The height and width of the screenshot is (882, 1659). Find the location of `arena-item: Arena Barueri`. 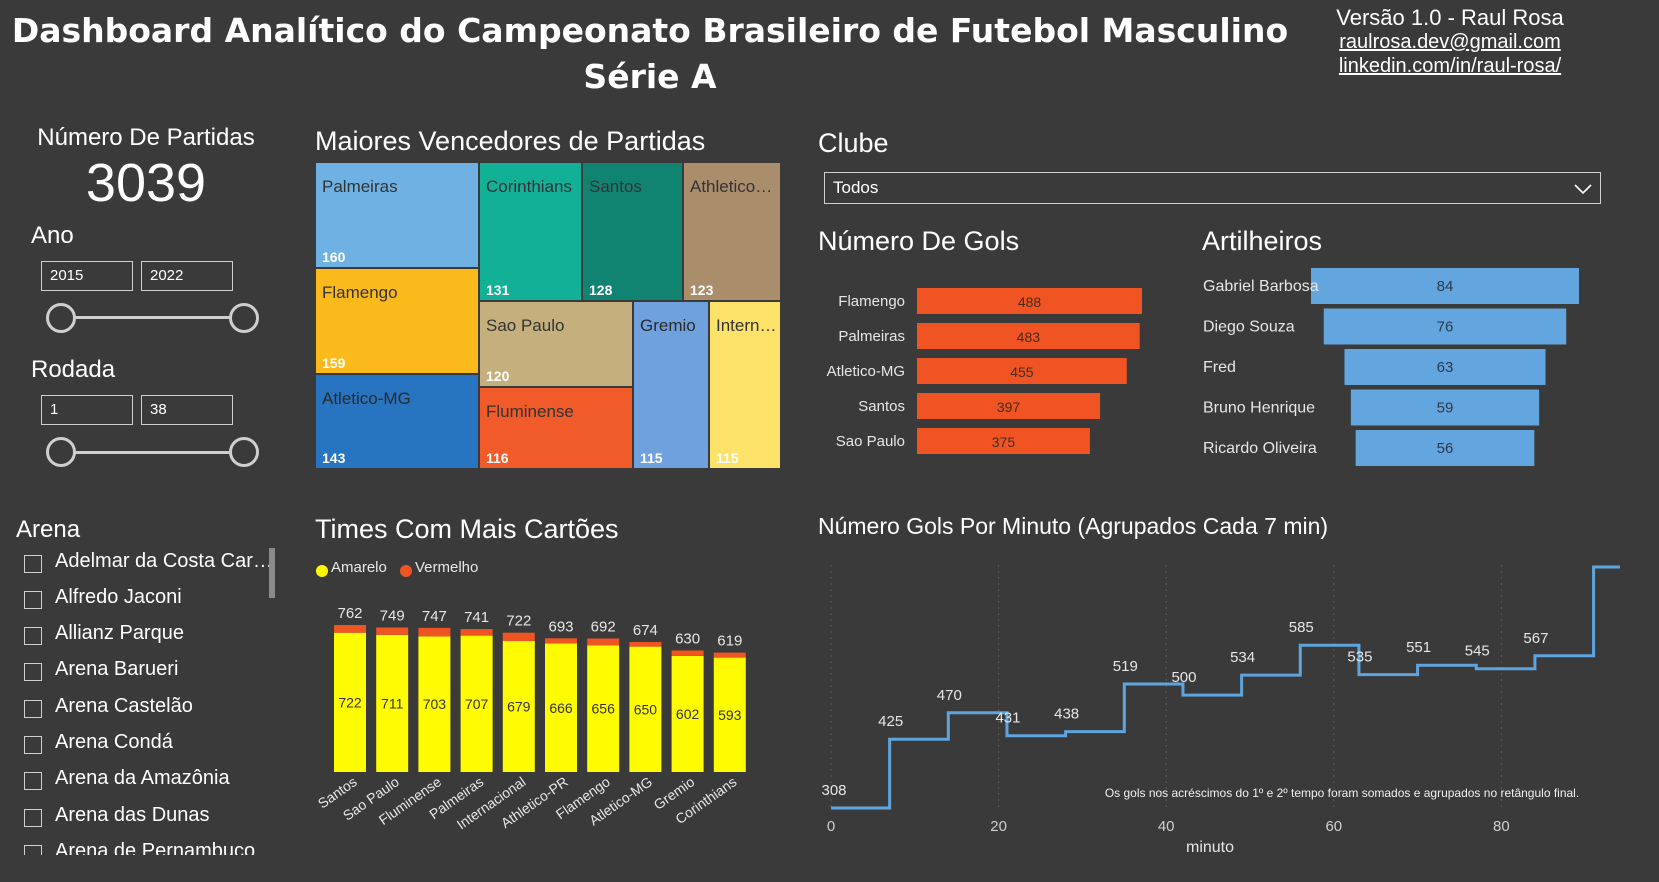

arena-item: Arena Barueri is located at coordinates (149, 671).